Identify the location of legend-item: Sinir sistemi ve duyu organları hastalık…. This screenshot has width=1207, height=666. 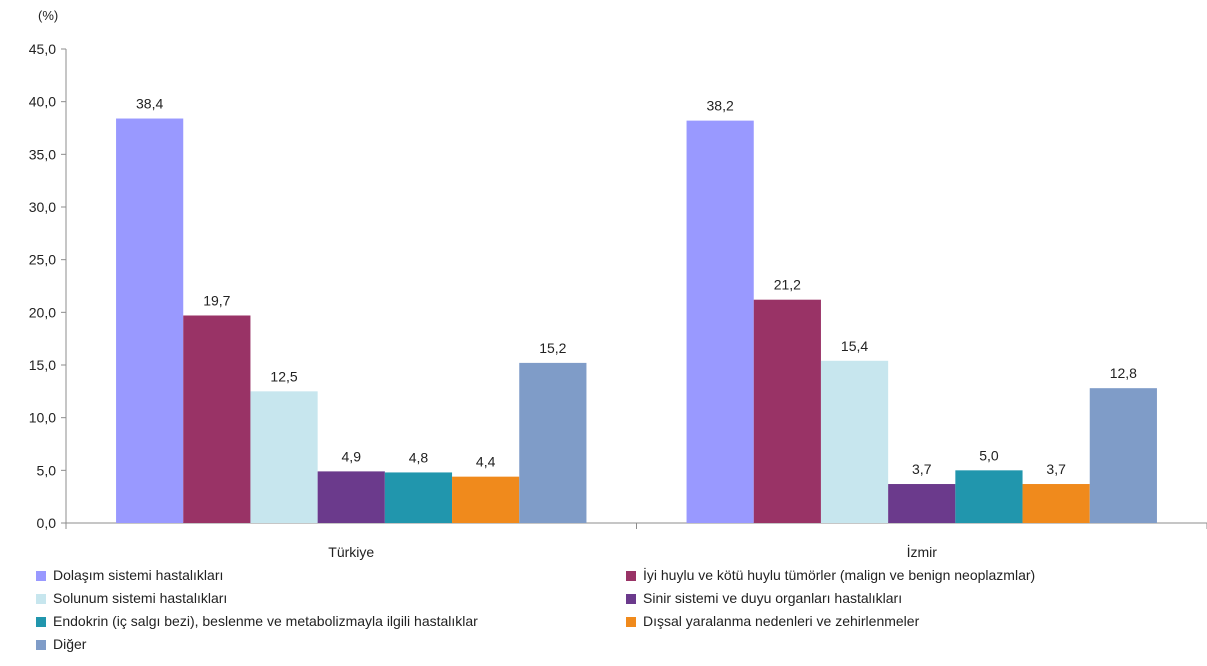
(764, 598).